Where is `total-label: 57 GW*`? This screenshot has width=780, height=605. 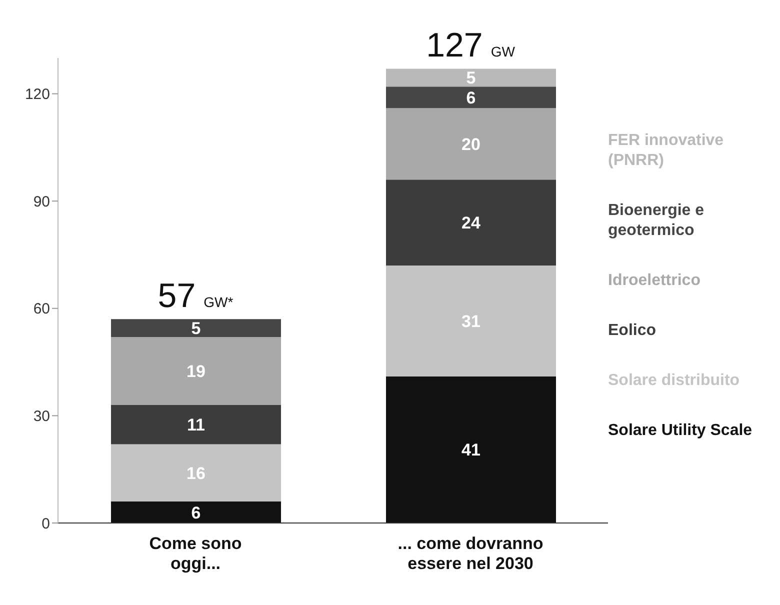
total-label: 57 GW* is located at coordinates (196, 296).